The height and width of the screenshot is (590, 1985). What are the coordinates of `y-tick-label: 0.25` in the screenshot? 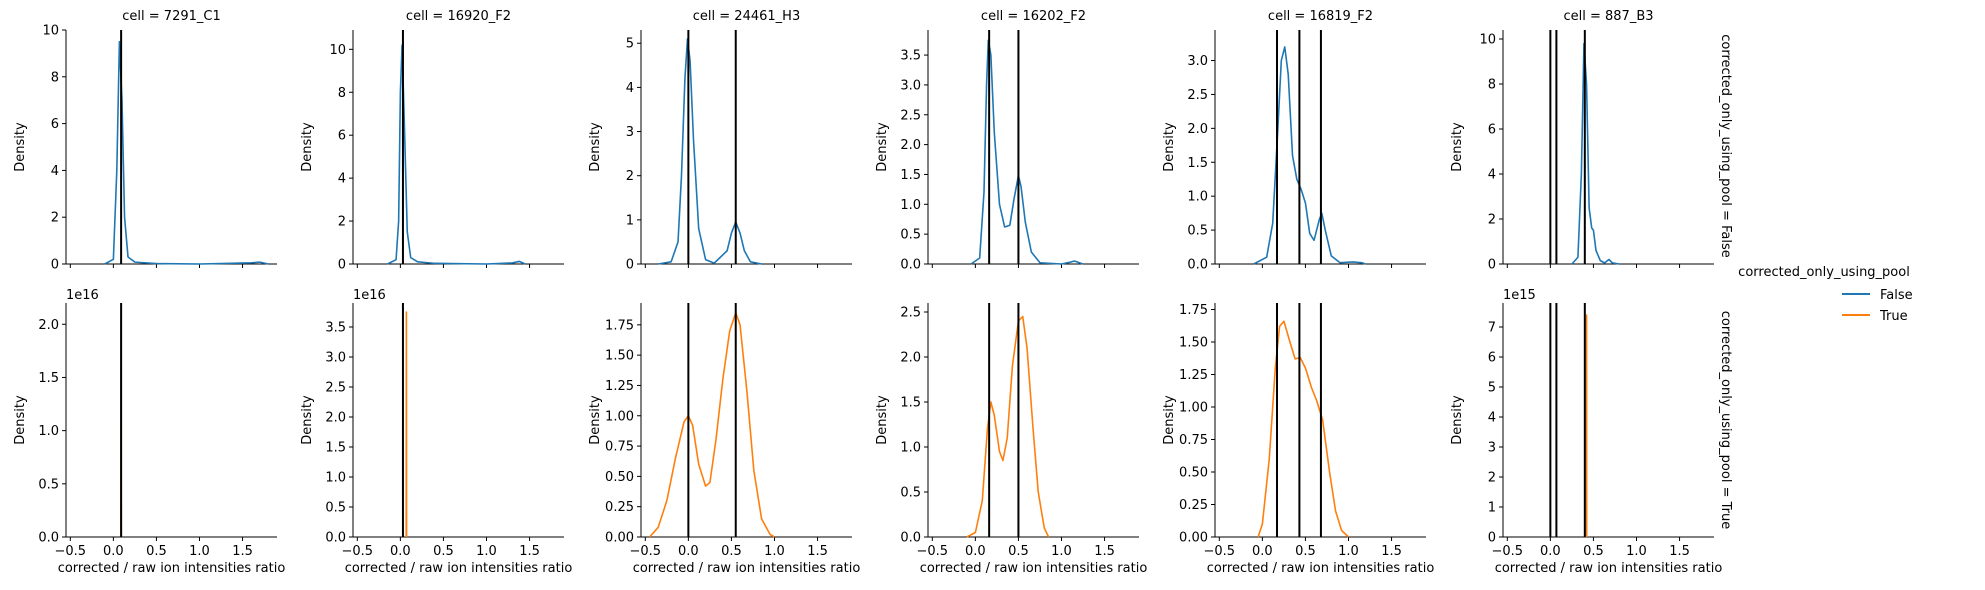 It's located at (619, 507).